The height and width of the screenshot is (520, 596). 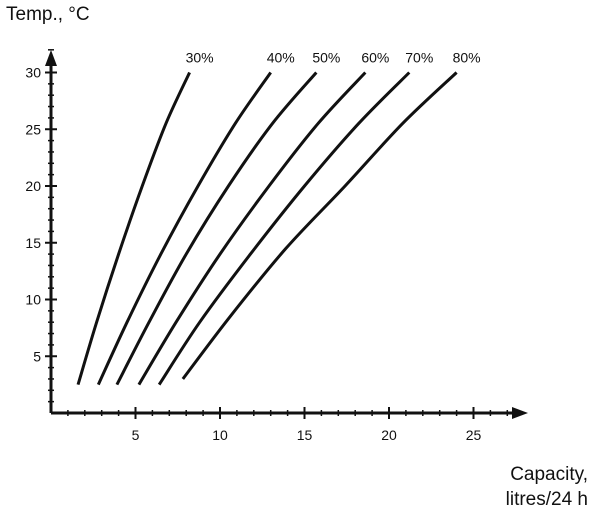 What do you see at coordinates (326, 58) in the screenshot?
I see `series-label-50-percent: 50%` at bounding box center [326, 58].